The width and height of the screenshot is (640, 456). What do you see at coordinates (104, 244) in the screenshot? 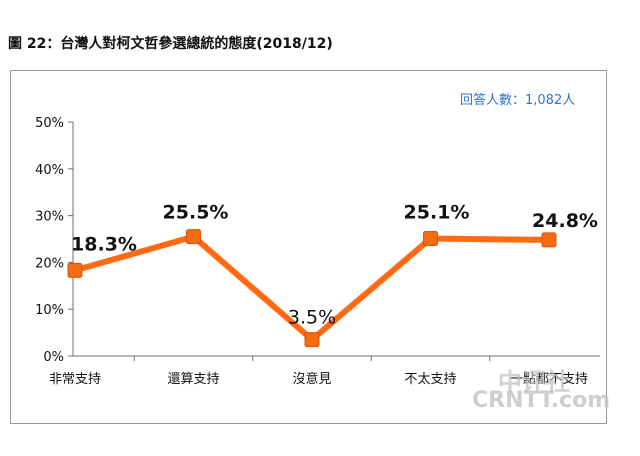
I see `data-label: 18.3%` at bounding box center [104, 244].